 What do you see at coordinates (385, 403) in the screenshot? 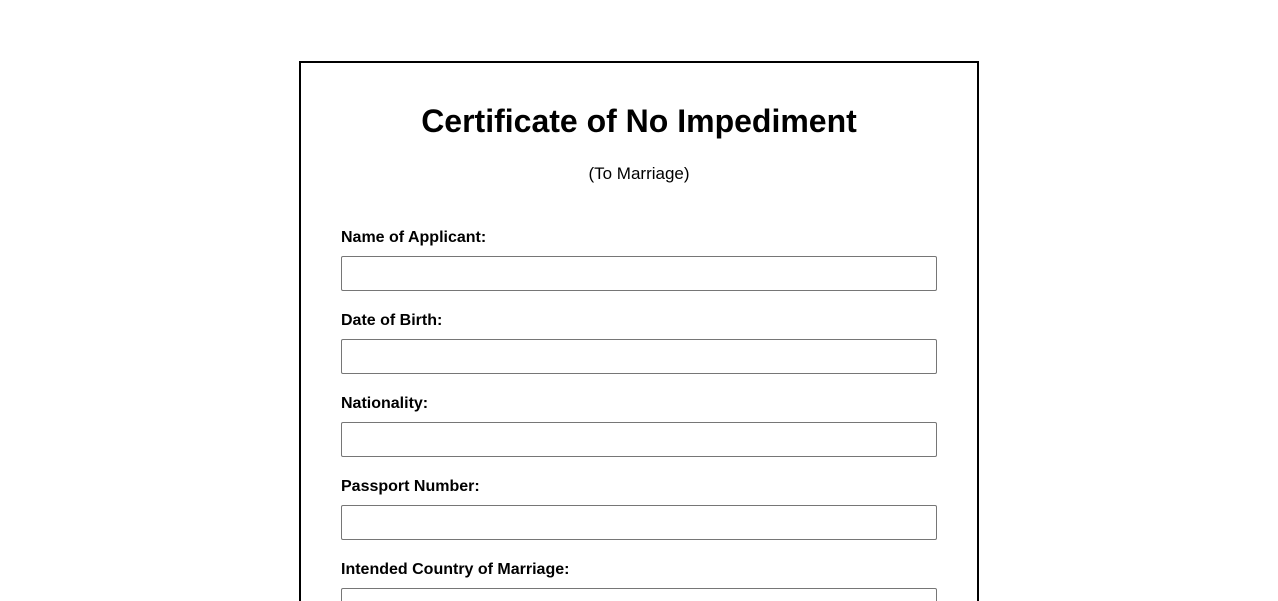
I see `nationality-label: Nationality:` at bounding box center [385, 403].